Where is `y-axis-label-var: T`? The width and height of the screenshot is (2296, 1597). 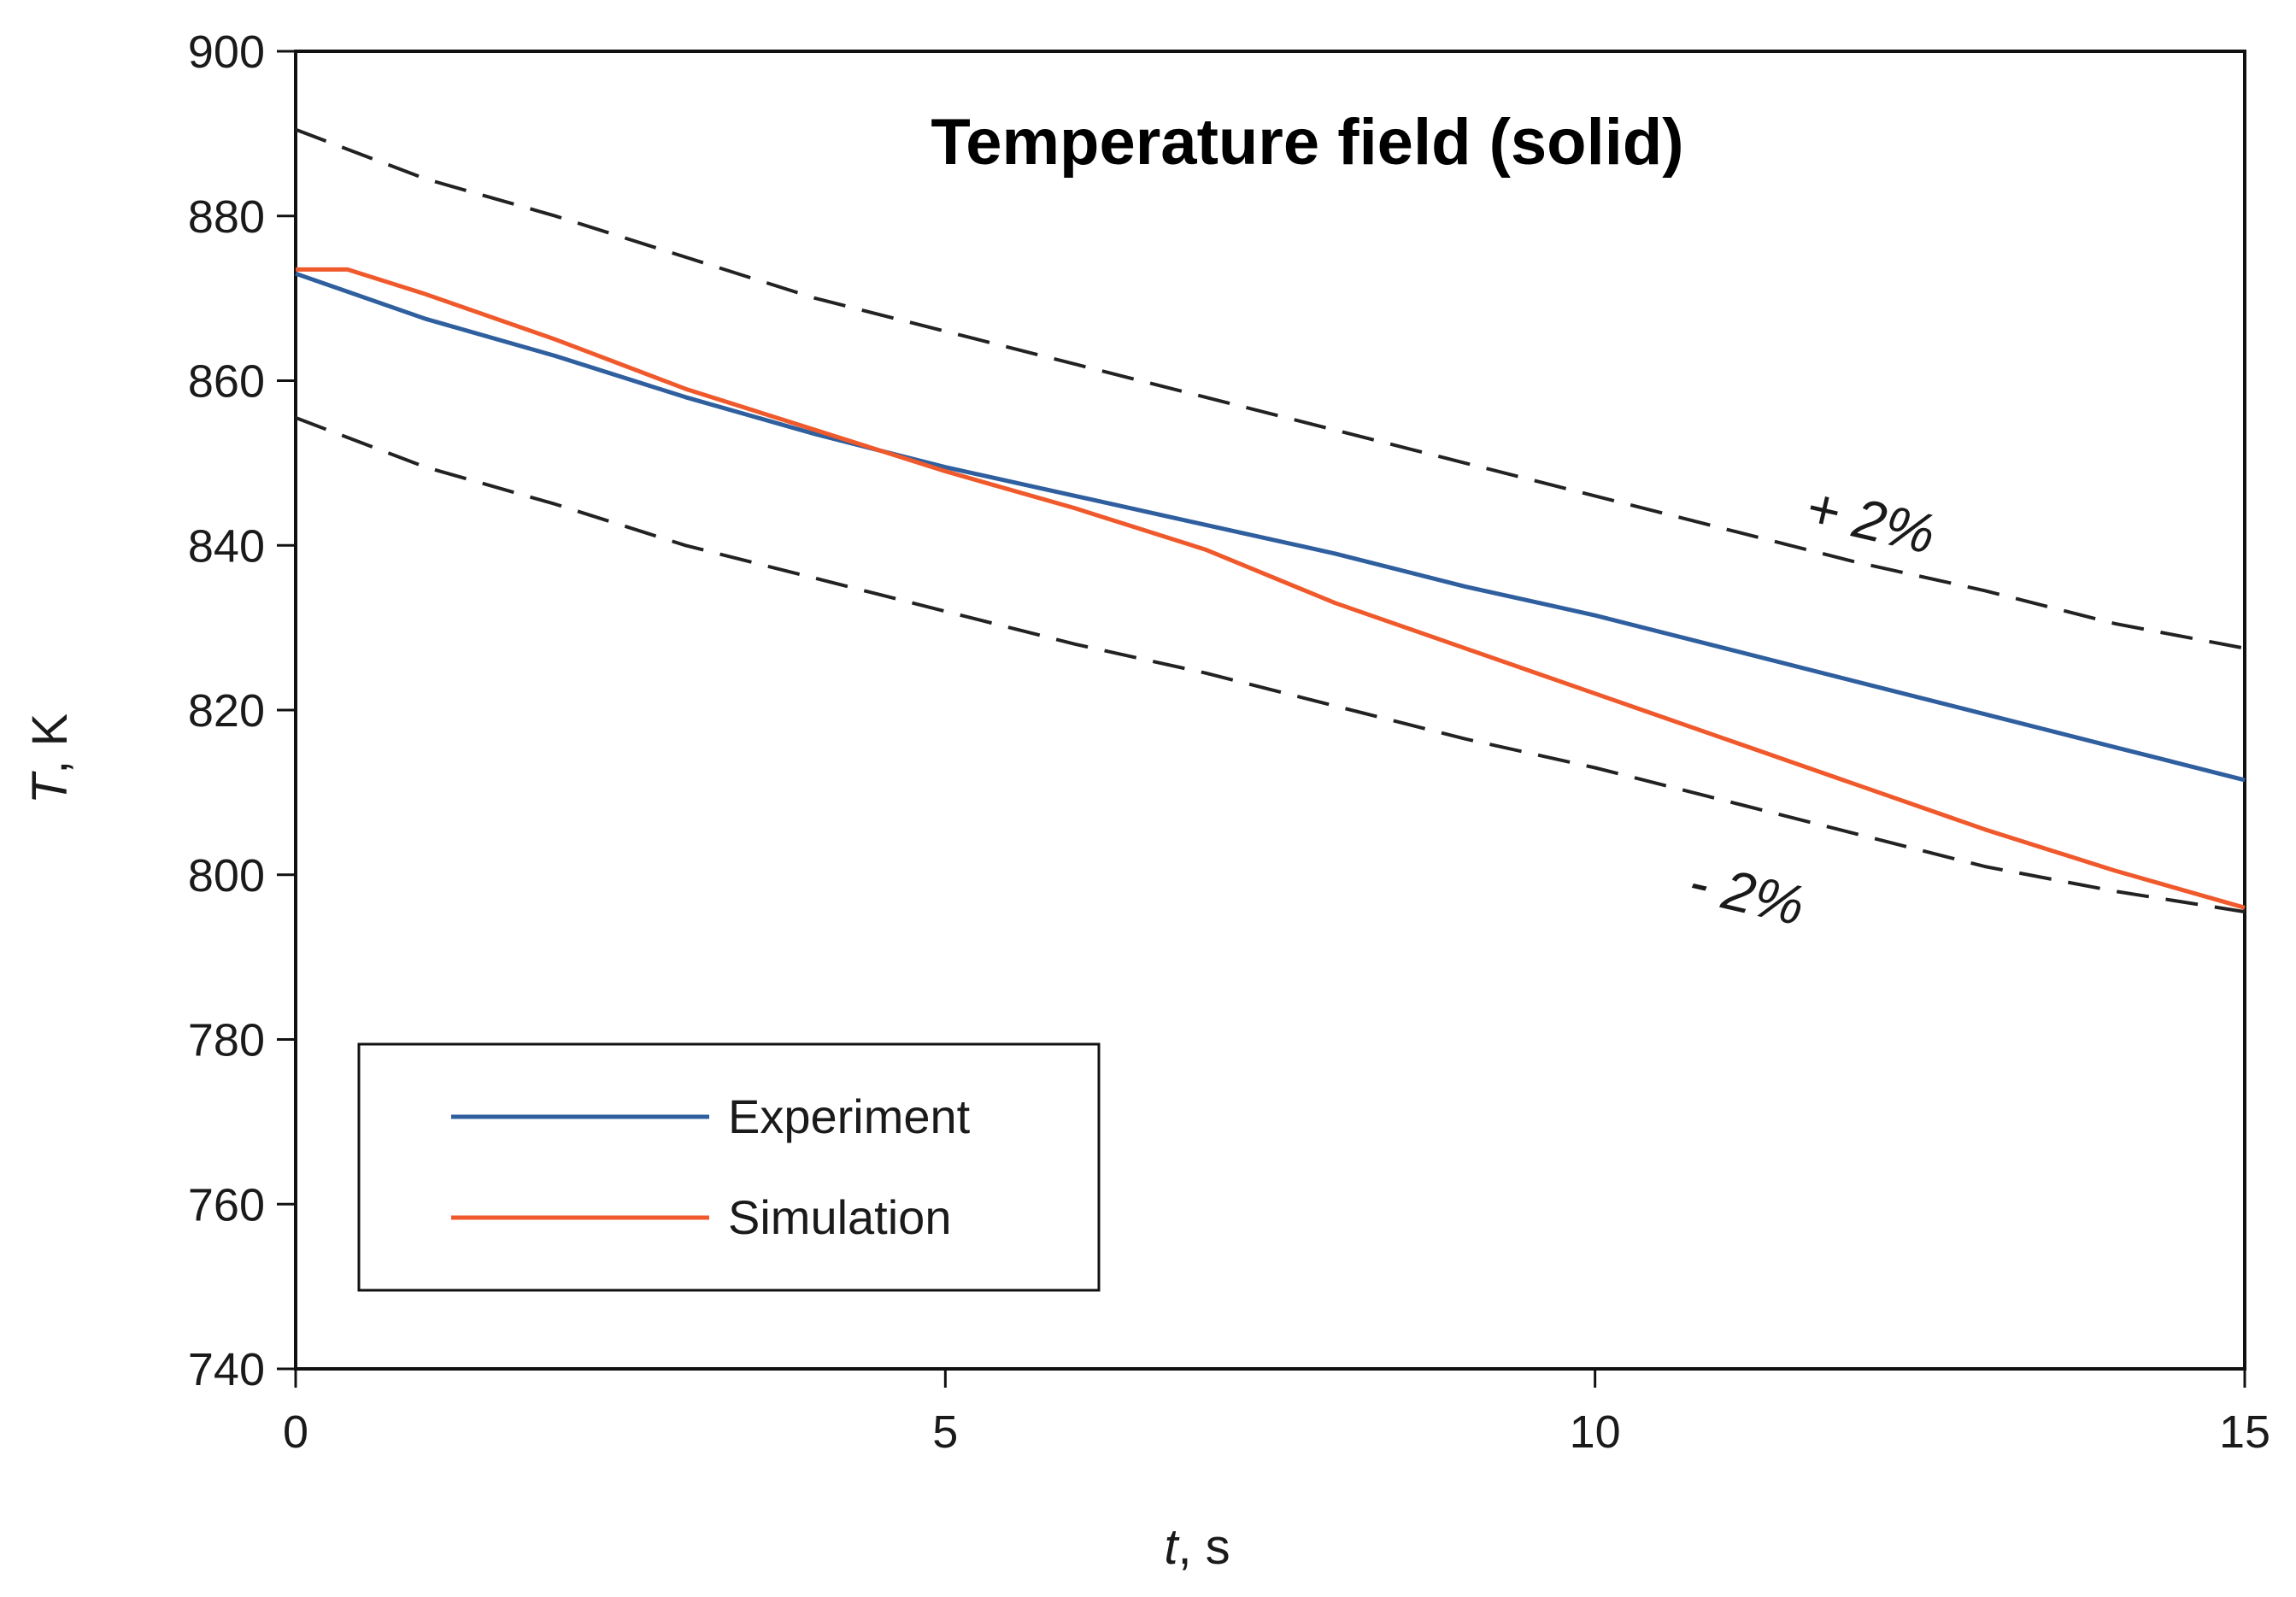
y-axis-label-var: T is located at coordinates (50, 787).